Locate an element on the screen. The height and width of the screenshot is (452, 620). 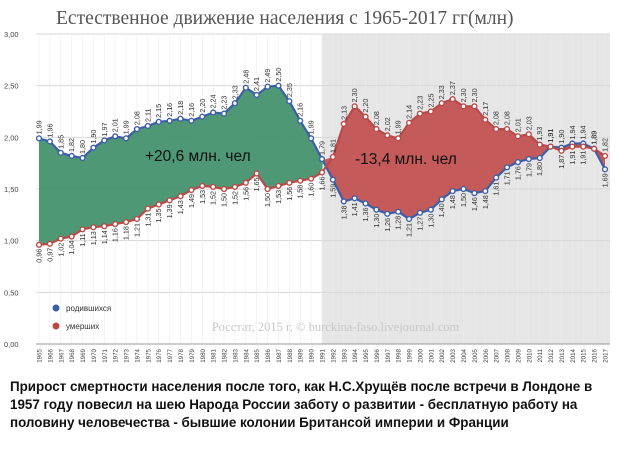
x-tick-label: 1978 is located at coordinates (181, 355).